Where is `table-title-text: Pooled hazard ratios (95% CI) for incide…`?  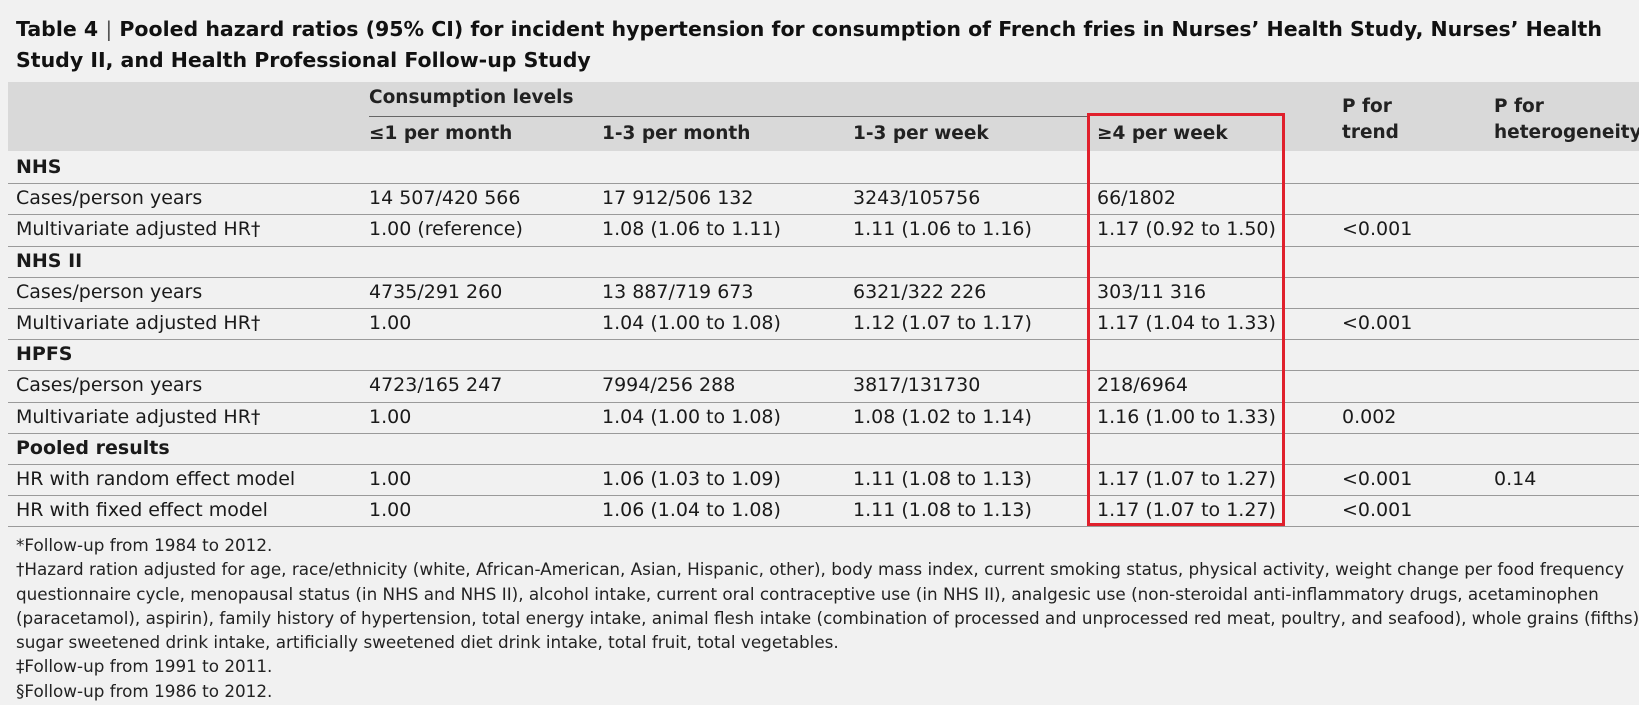 table-title-text: Pooled hazard ratios (95% CI) for incide… is located at coordinates (809, 44).